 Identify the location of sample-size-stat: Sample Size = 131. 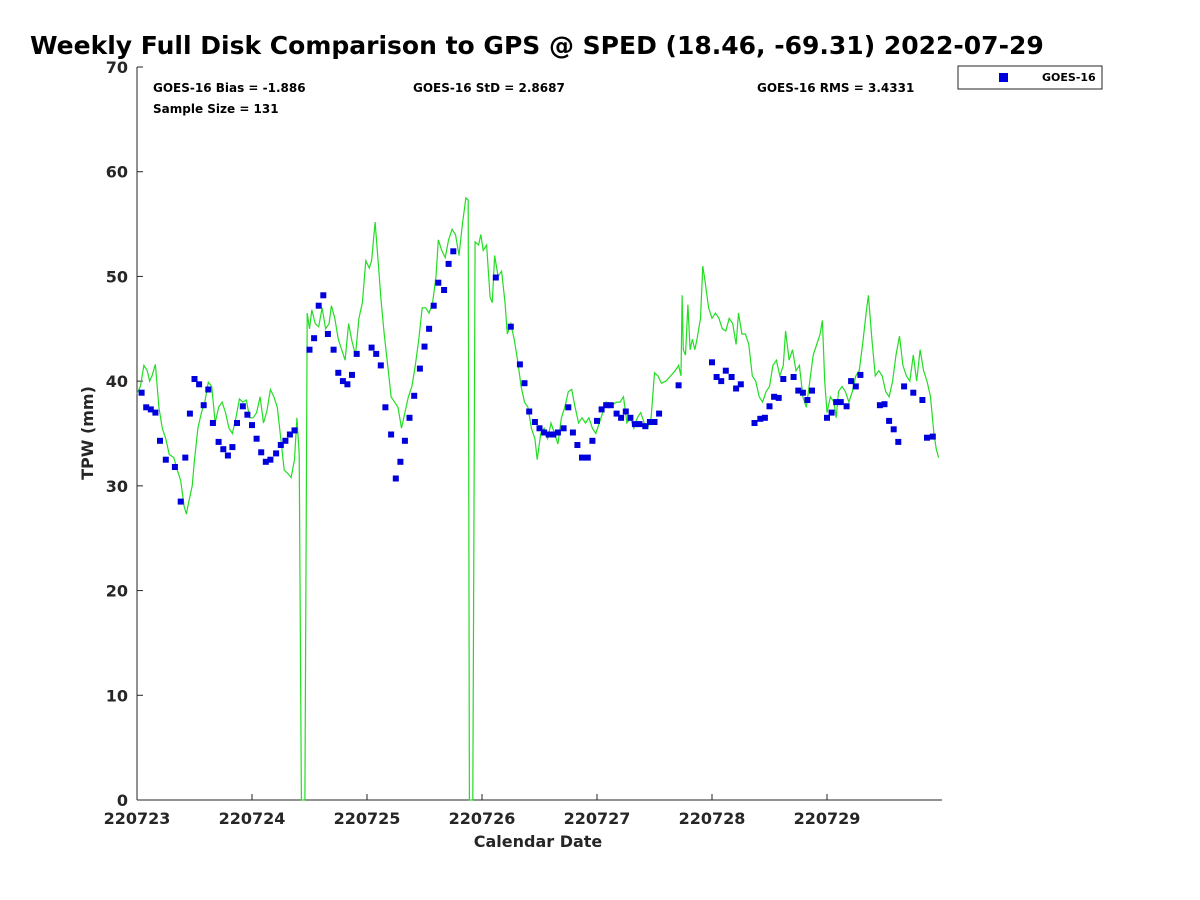
(216, 109).